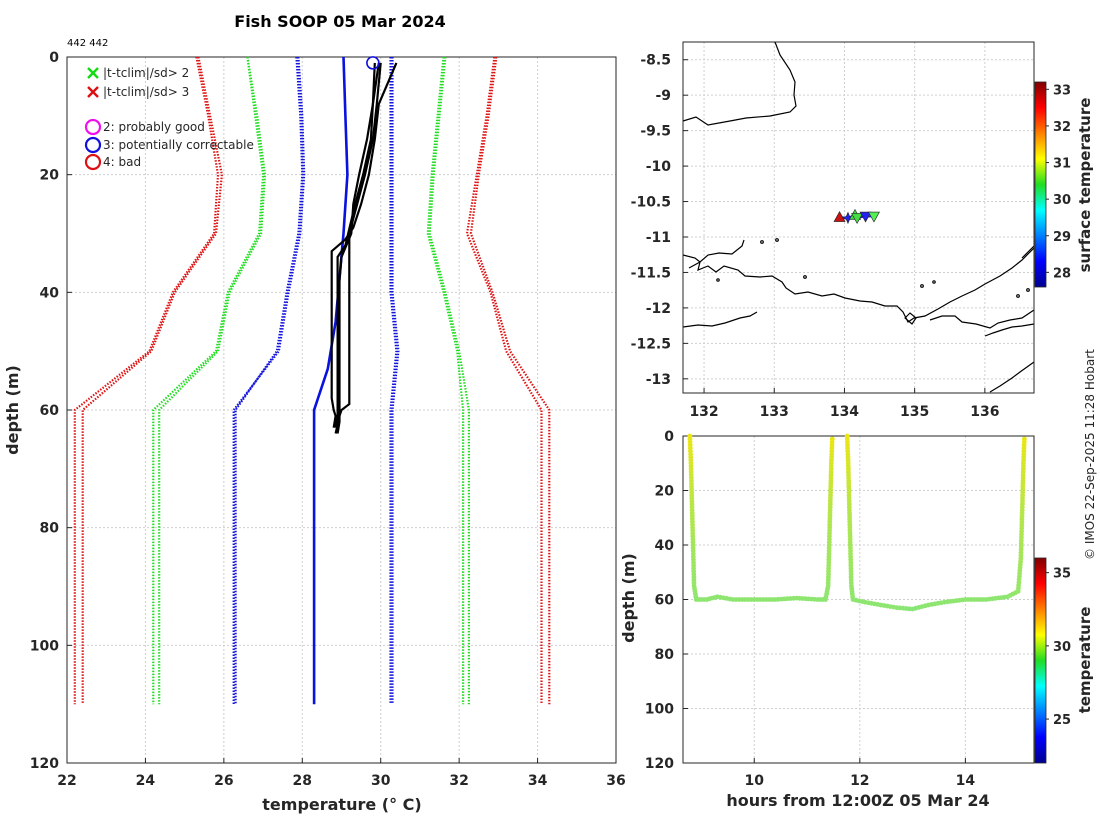  I want to click on section-y-tick-label: 40, so click(665, 546).